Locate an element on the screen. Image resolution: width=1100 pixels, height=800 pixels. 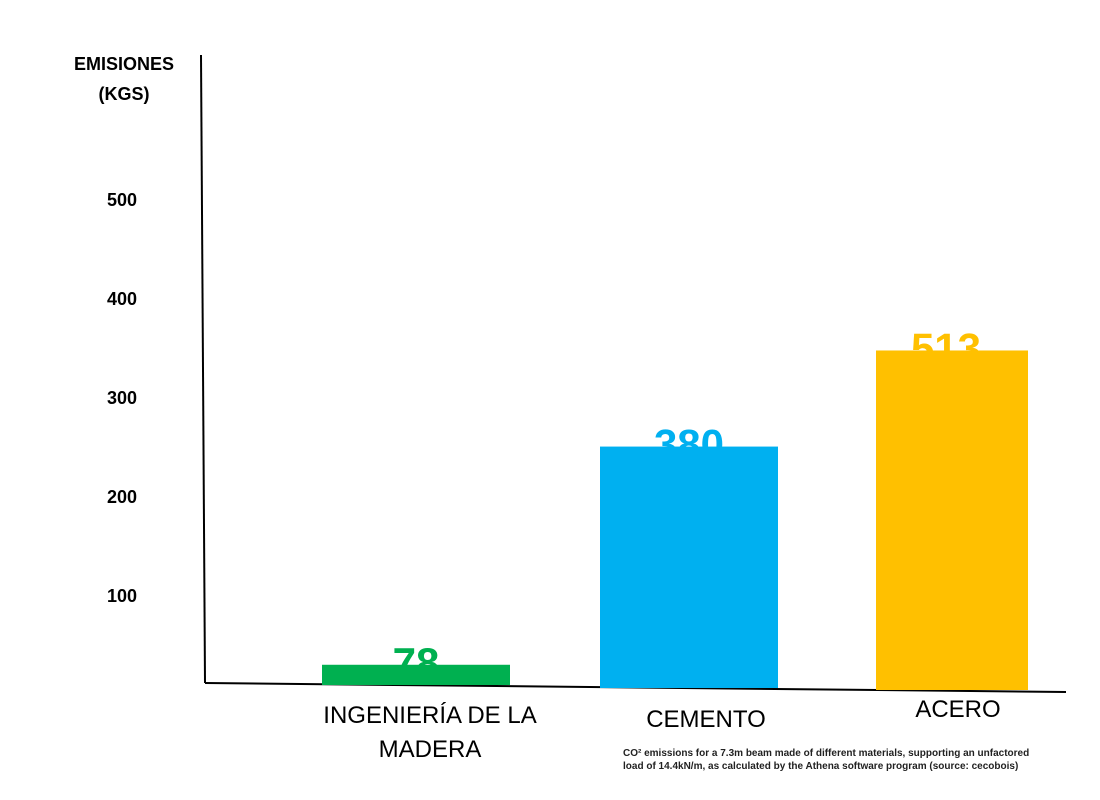
y-tick-label-500: 500 is located at coordinates (122, 200).